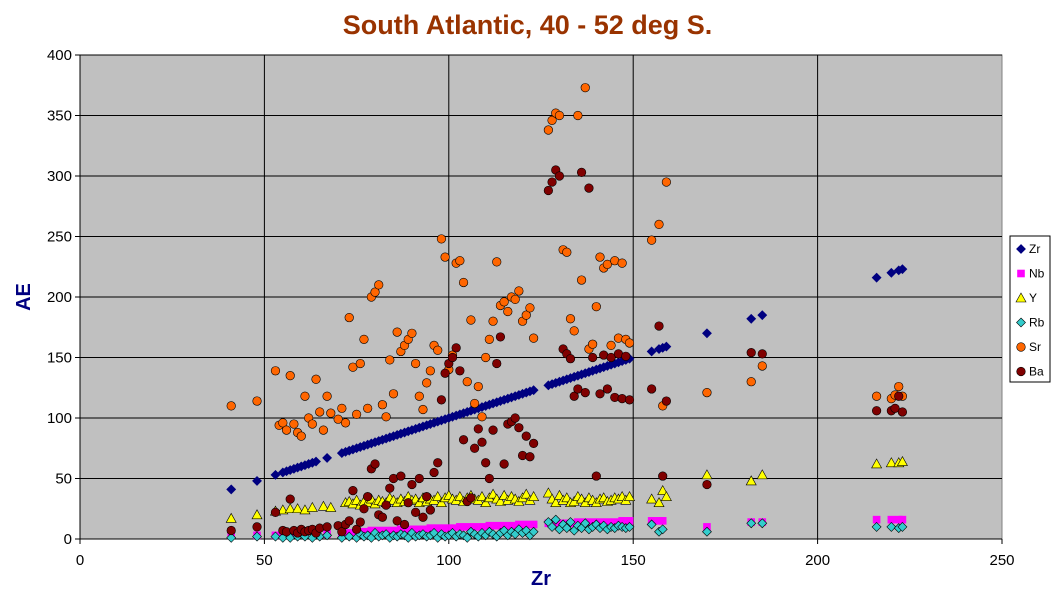  What do you see at coordinates (1036, 372) in the screenshot?
I see `legend-label-ba: Ba` at bounding box center [1036, 372].